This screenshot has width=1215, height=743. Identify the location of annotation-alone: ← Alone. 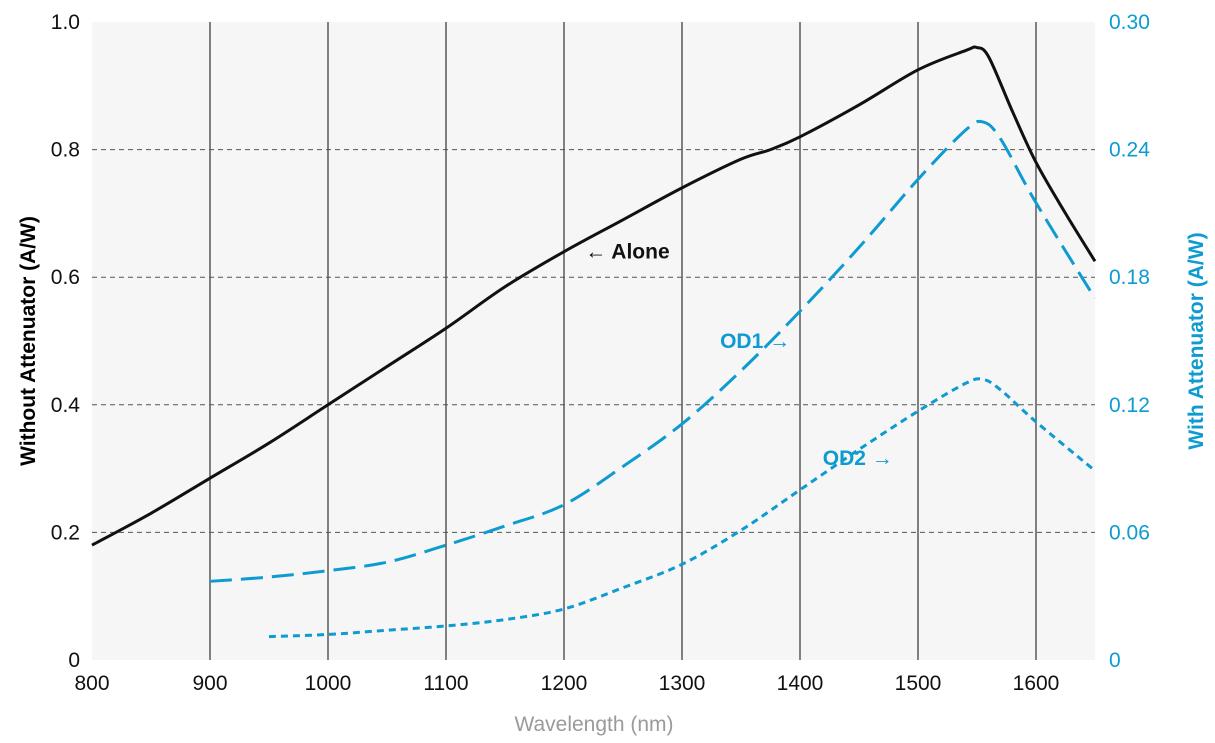
(627, 252).